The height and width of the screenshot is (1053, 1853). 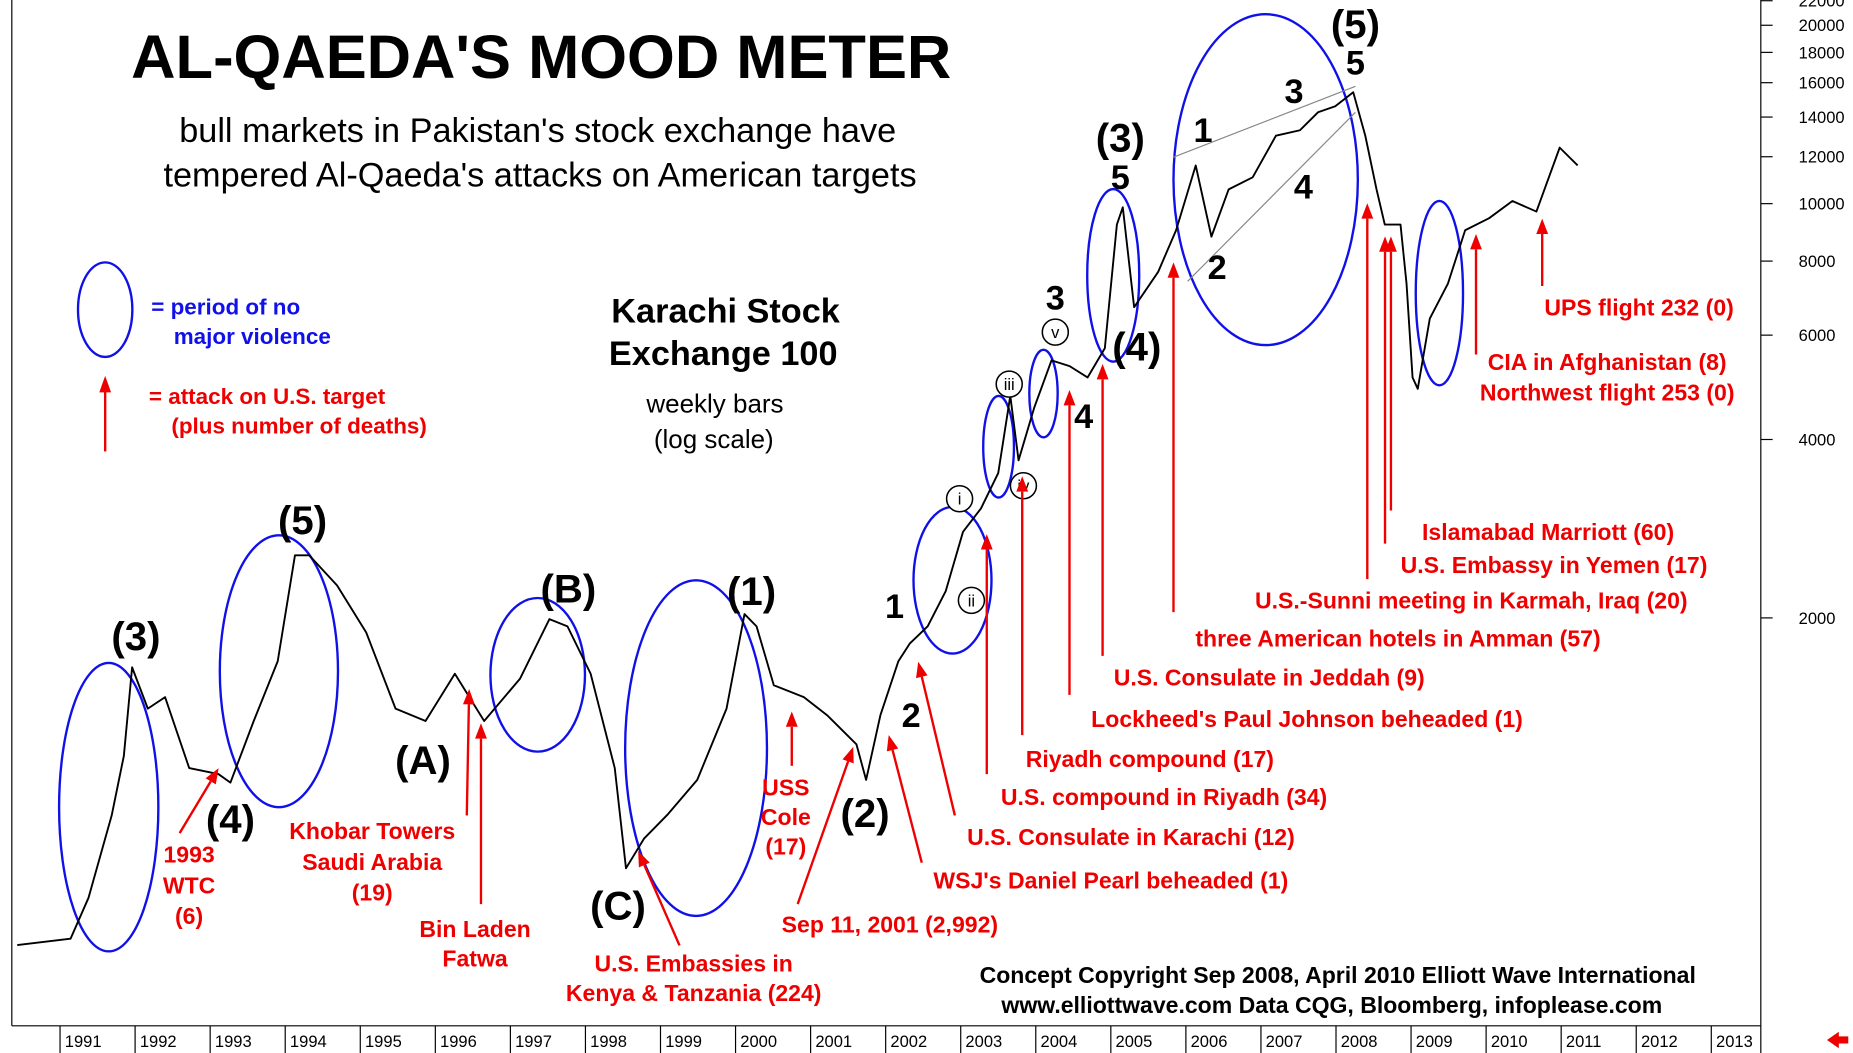 What do you see at coordinates (1209, 1041) in the screenshot?
I see `x-tick-label: 2006` at bounding box center [1209, 1041].